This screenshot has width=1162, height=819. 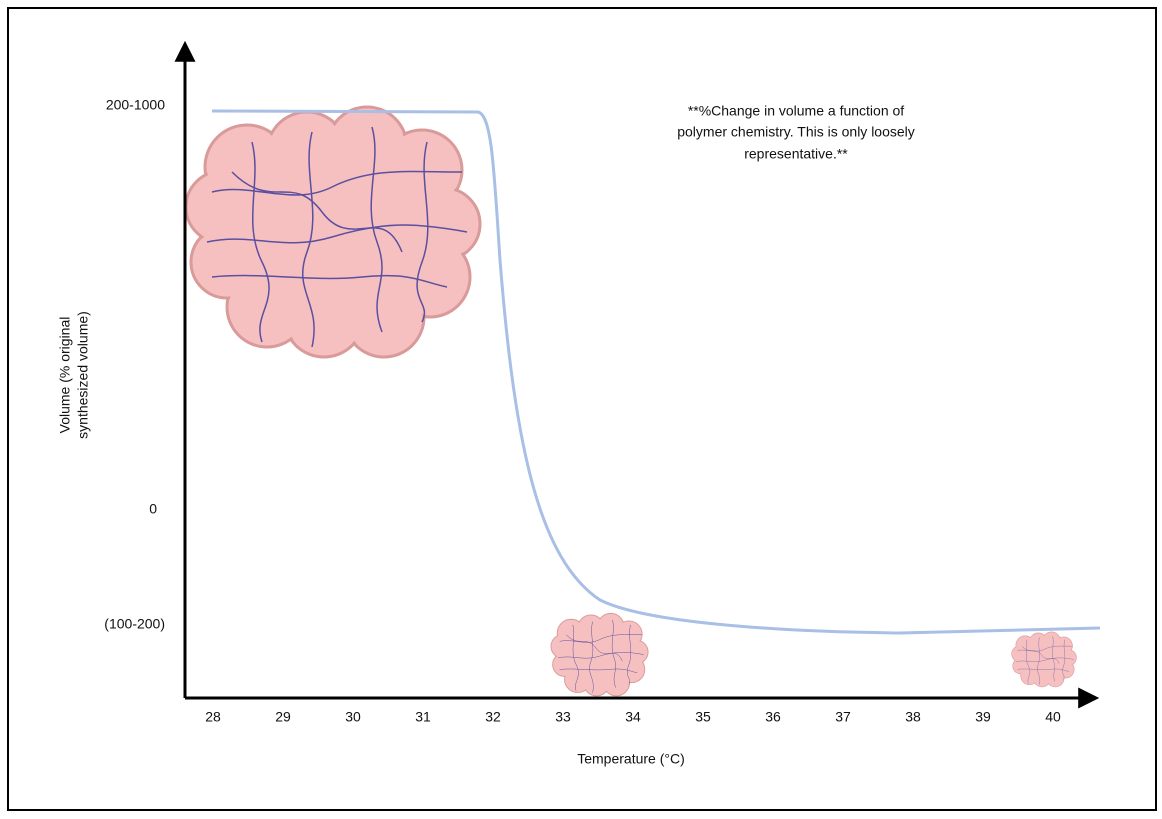 I want to click on x-label: 34, so click(x=633, y=717).